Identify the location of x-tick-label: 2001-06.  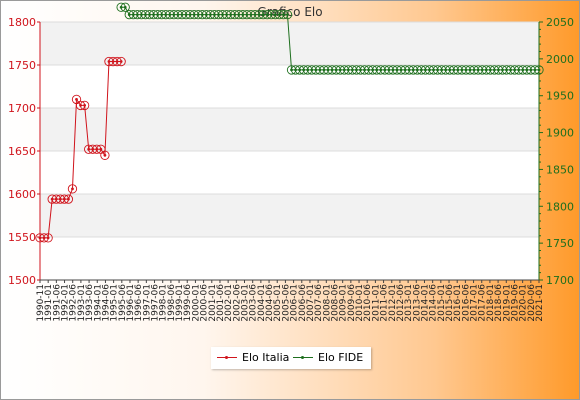
(221, 303).